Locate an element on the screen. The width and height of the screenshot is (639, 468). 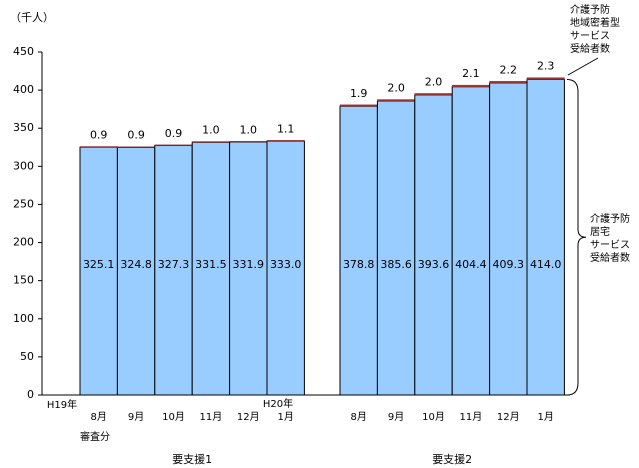
y-tick-label: 400 is located at coordinates (23, 89).